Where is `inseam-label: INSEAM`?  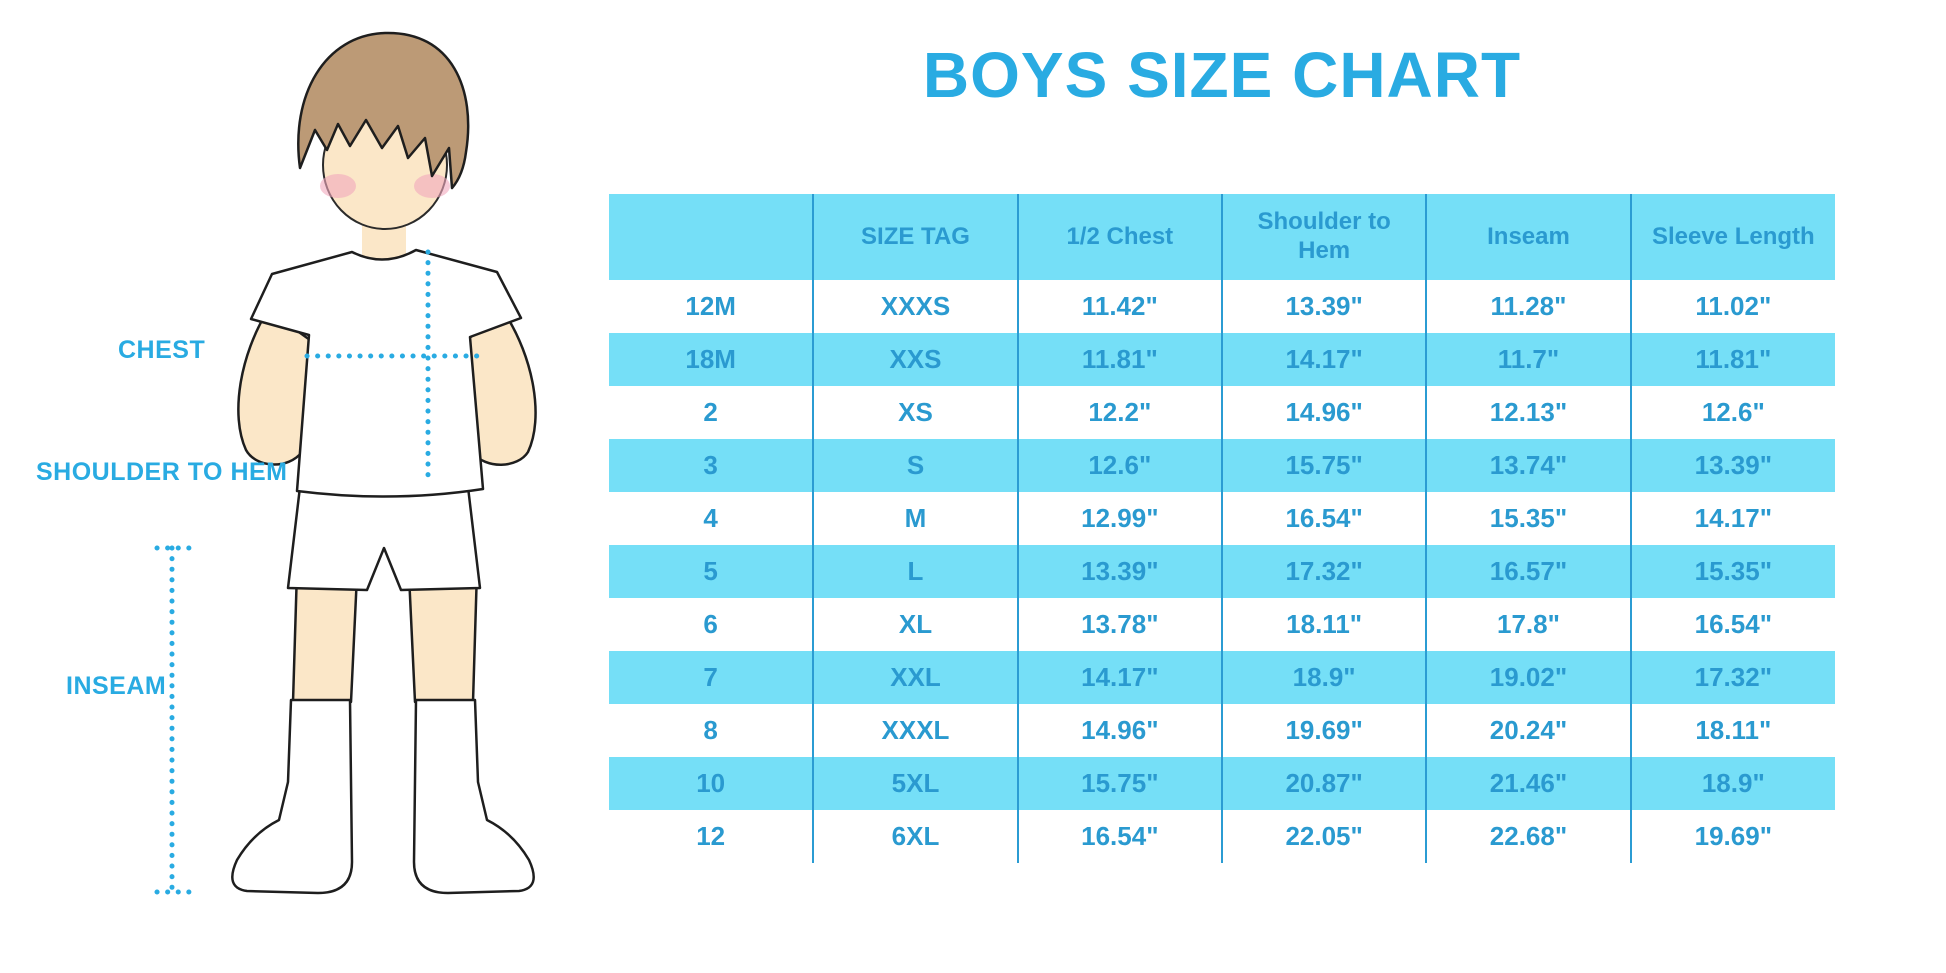 inseam-label: INSEAM is located at coordinates (116, 686).